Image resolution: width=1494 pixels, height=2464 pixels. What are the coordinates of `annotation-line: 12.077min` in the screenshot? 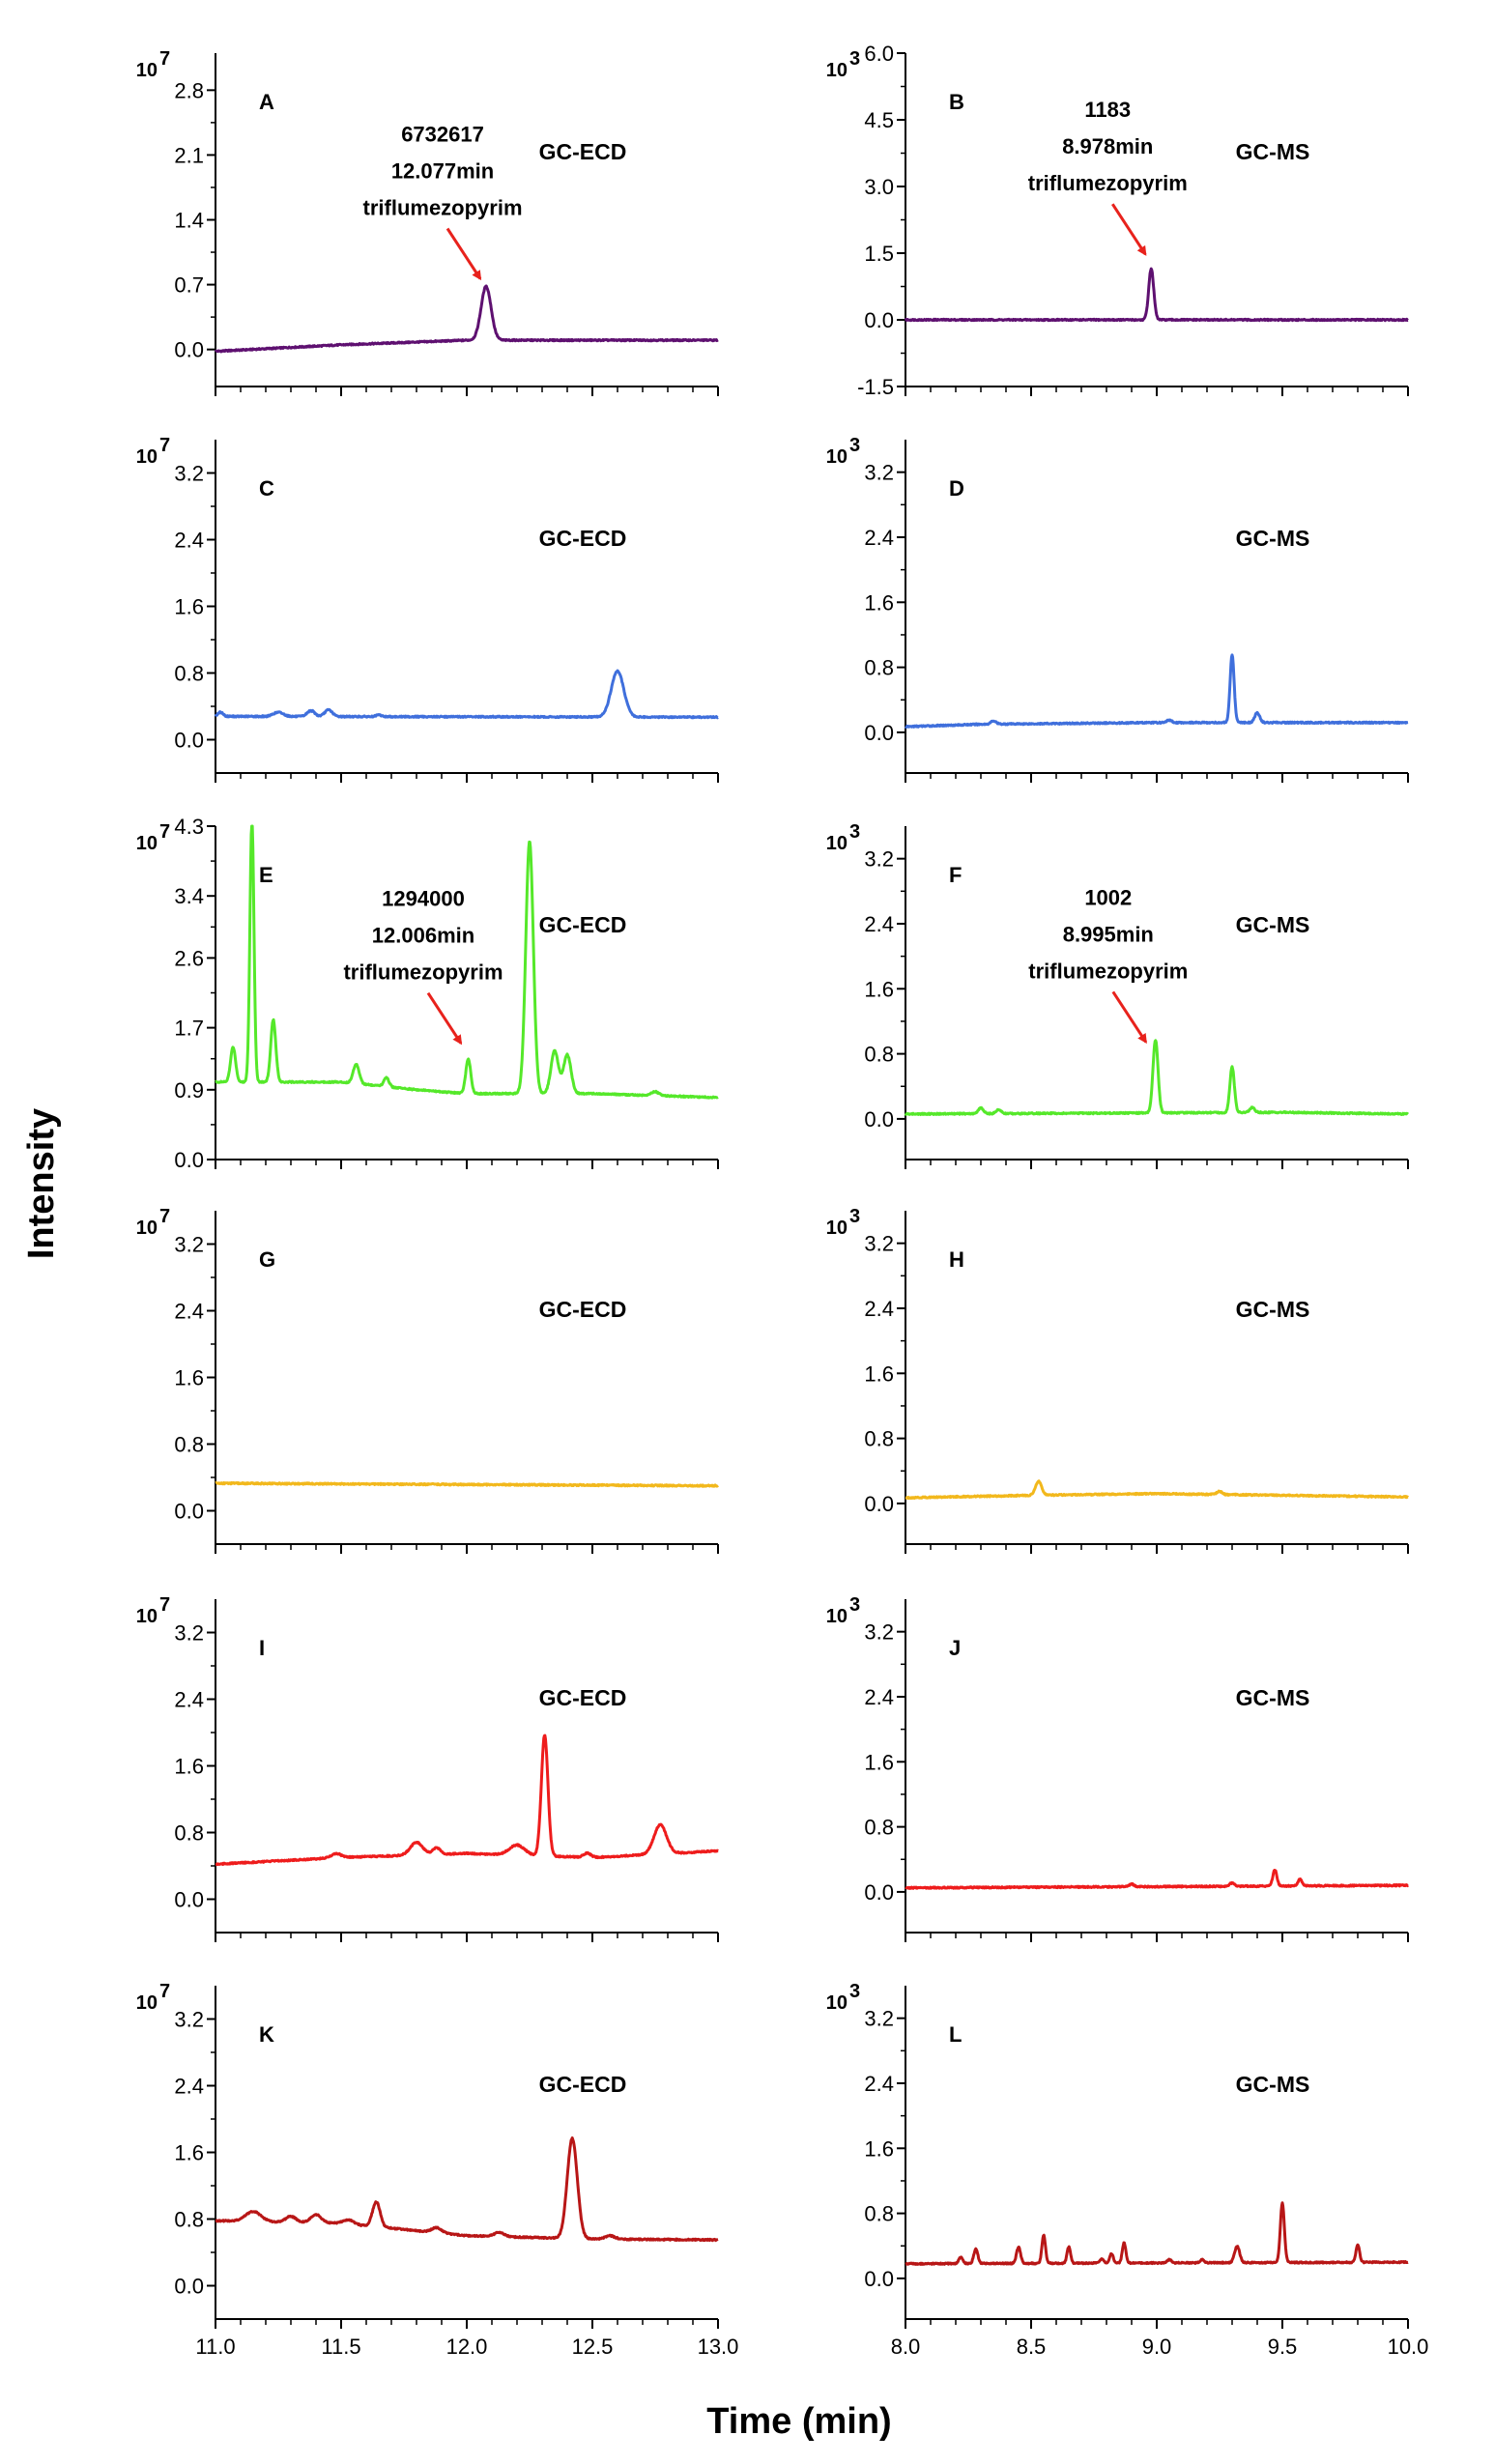 It's located at (442, 171).